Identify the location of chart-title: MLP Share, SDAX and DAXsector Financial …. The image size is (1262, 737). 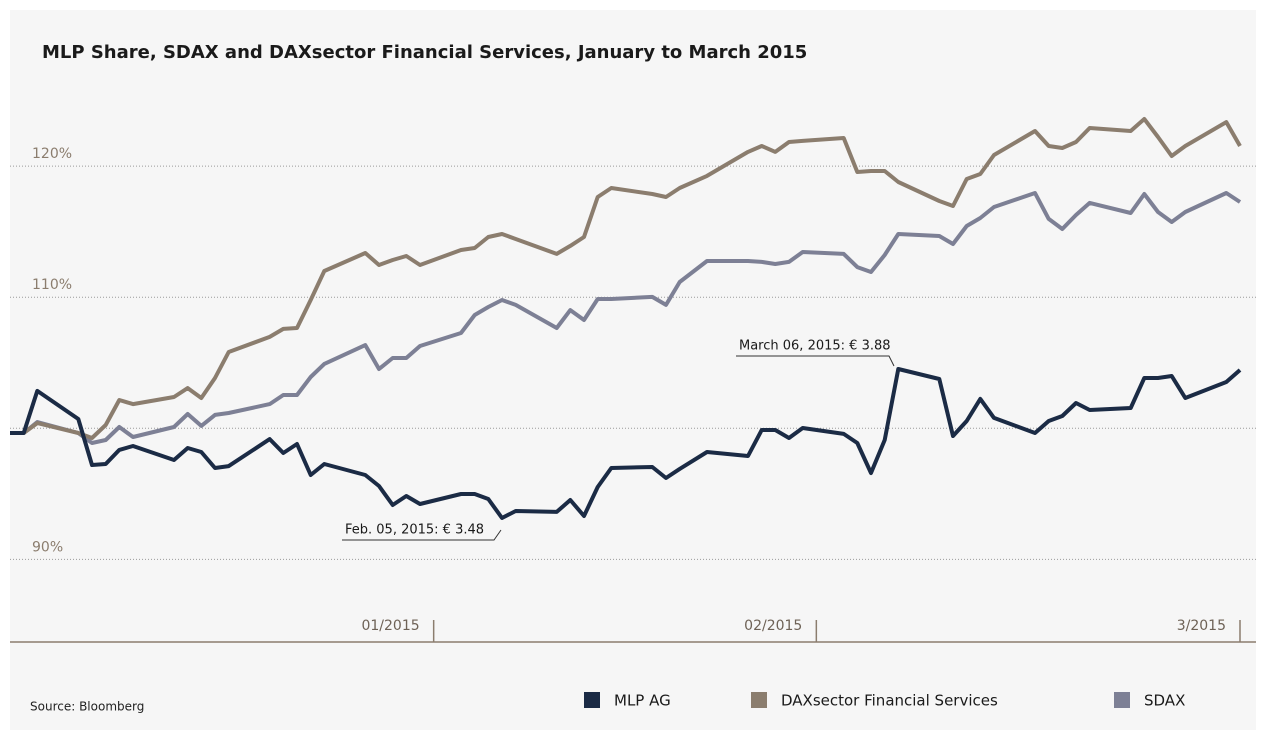
(424, 52).